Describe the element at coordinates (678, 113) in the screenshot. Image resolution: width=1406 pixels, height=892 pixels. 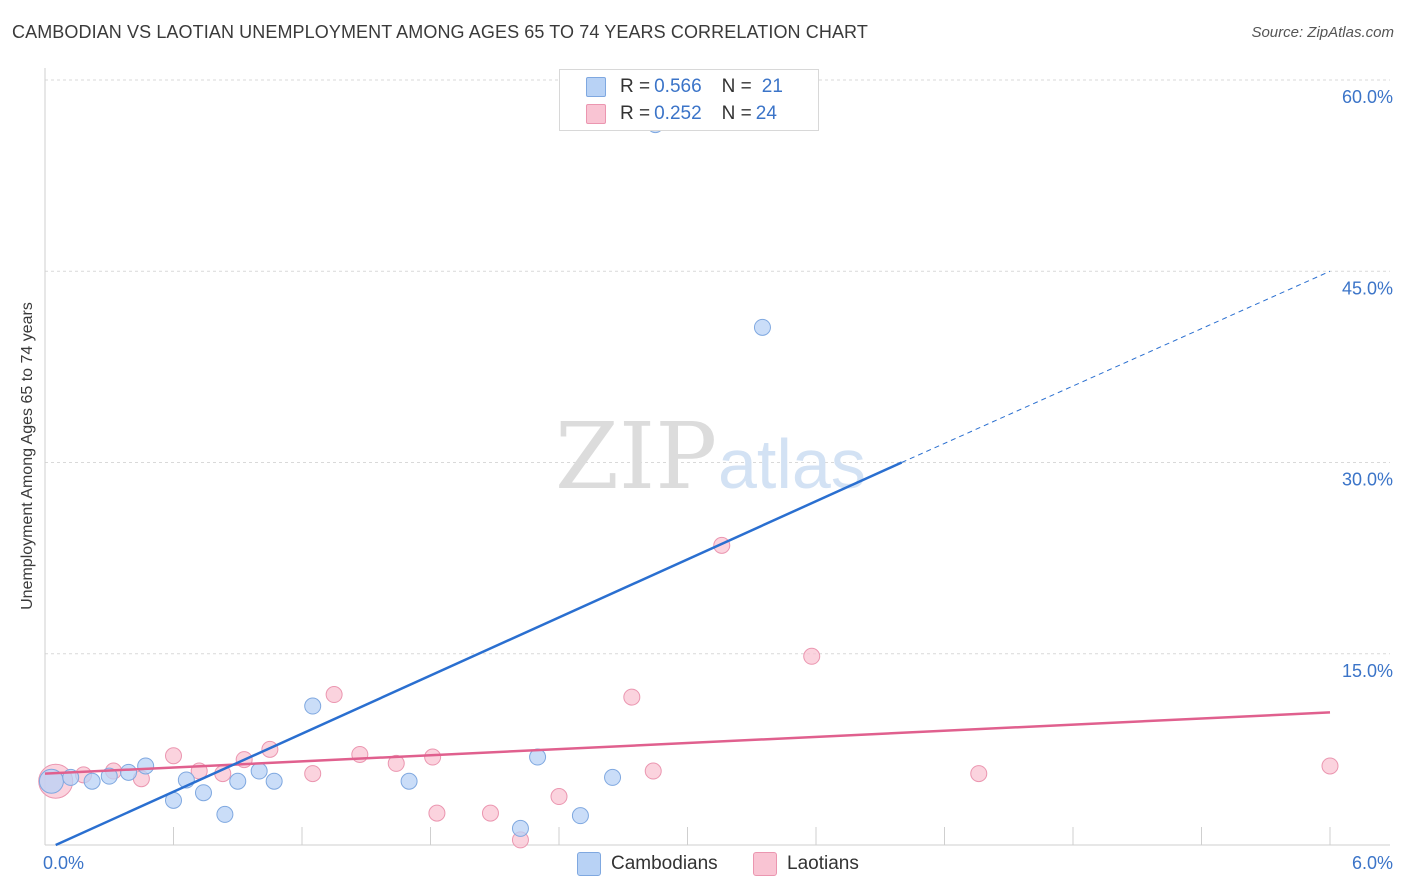
I see `r-value: 0.252` at that location.